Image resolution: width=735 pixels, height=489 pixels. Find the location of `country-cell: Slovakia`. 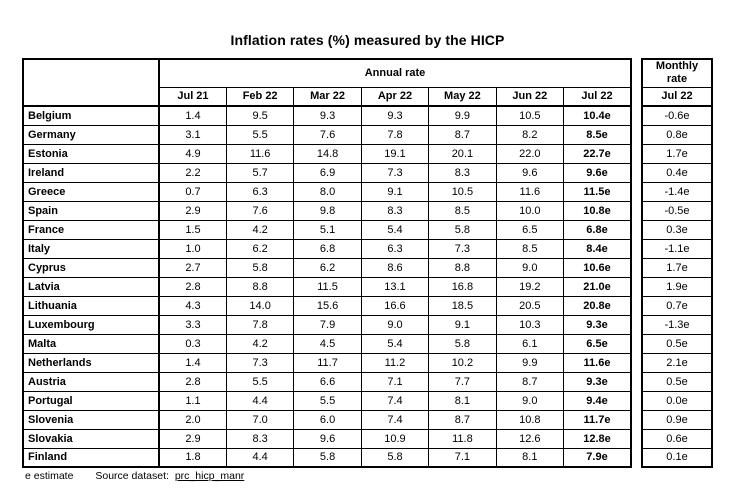

country-cell: Slovakia is located at coordinates (91, 438).